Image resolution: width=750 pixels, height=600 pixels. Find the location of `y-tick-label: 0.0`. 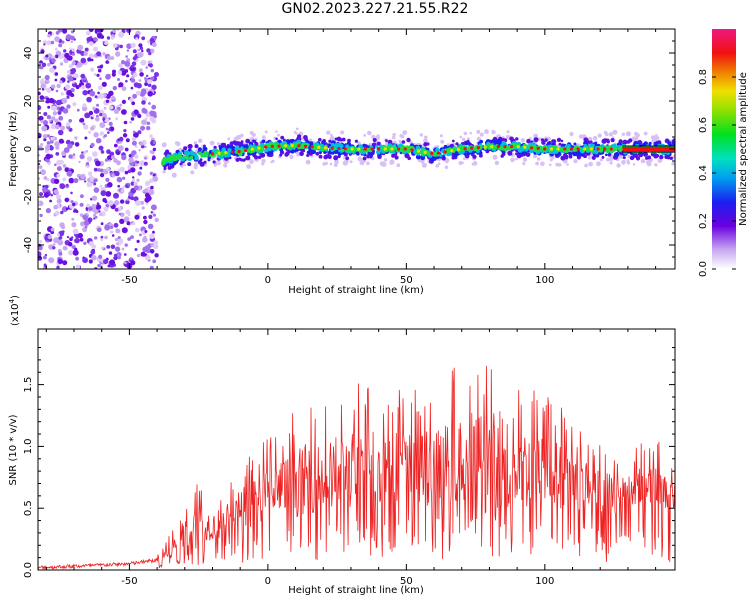

y-tick-label: 0.0 is located at coordinates (28, 570).